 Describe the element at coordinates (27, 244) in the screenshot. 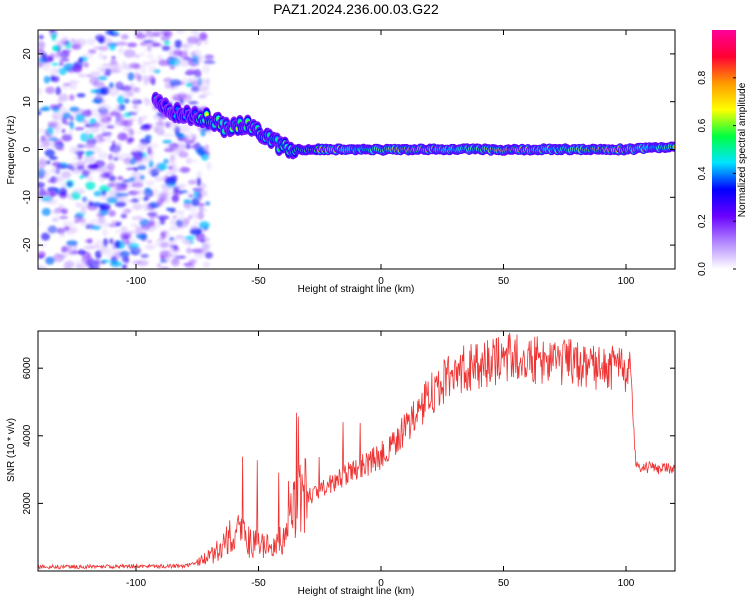

I see `spectrogram-ytick-label: -20` at that location.